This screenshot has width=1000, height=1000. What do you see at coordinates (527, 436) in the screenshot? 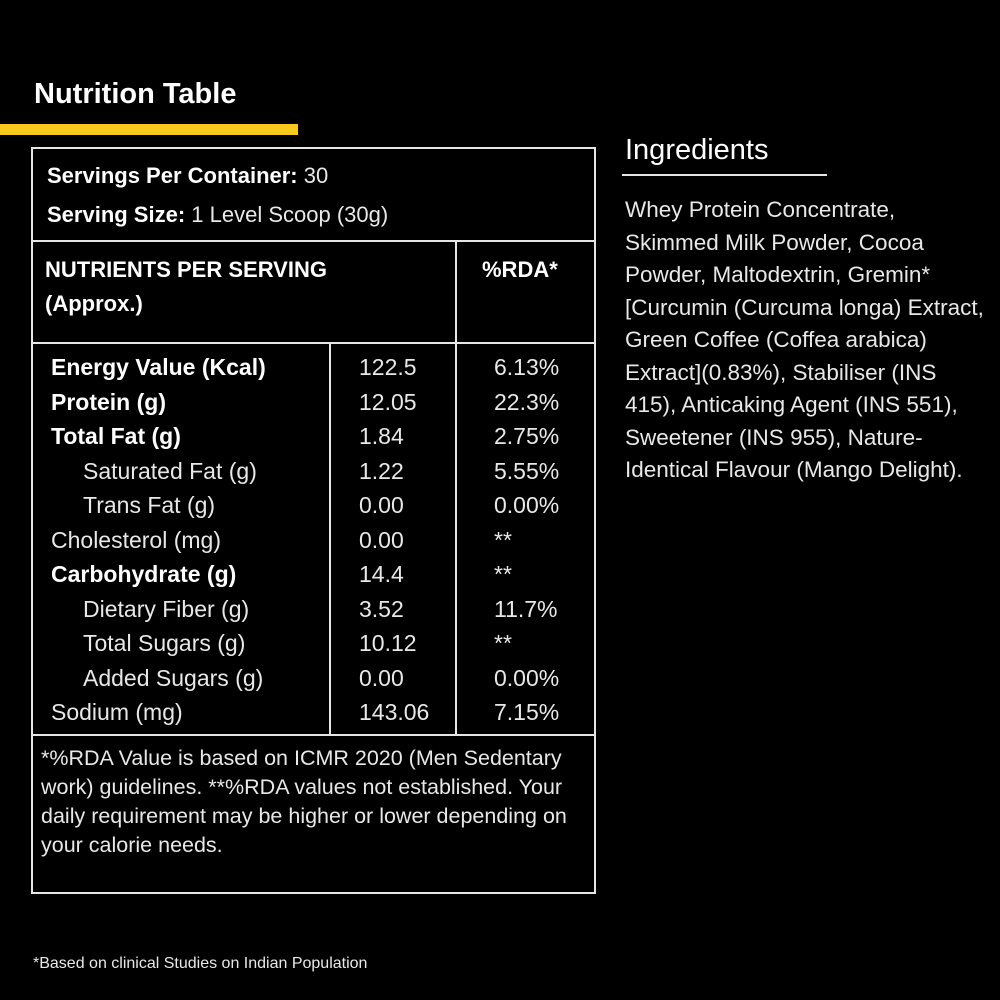
I see `nutrient-rda: 2.75%` at bounding box center [527, 436].